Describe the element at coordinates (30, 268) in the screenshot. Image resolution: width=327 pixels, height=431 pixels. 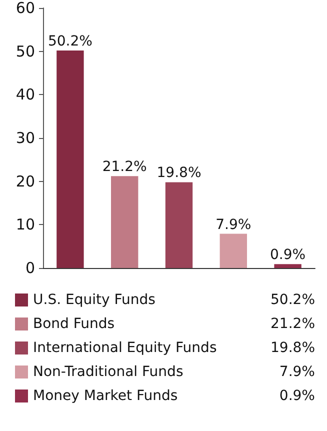
I see `y-tick-label: 0` at that location.